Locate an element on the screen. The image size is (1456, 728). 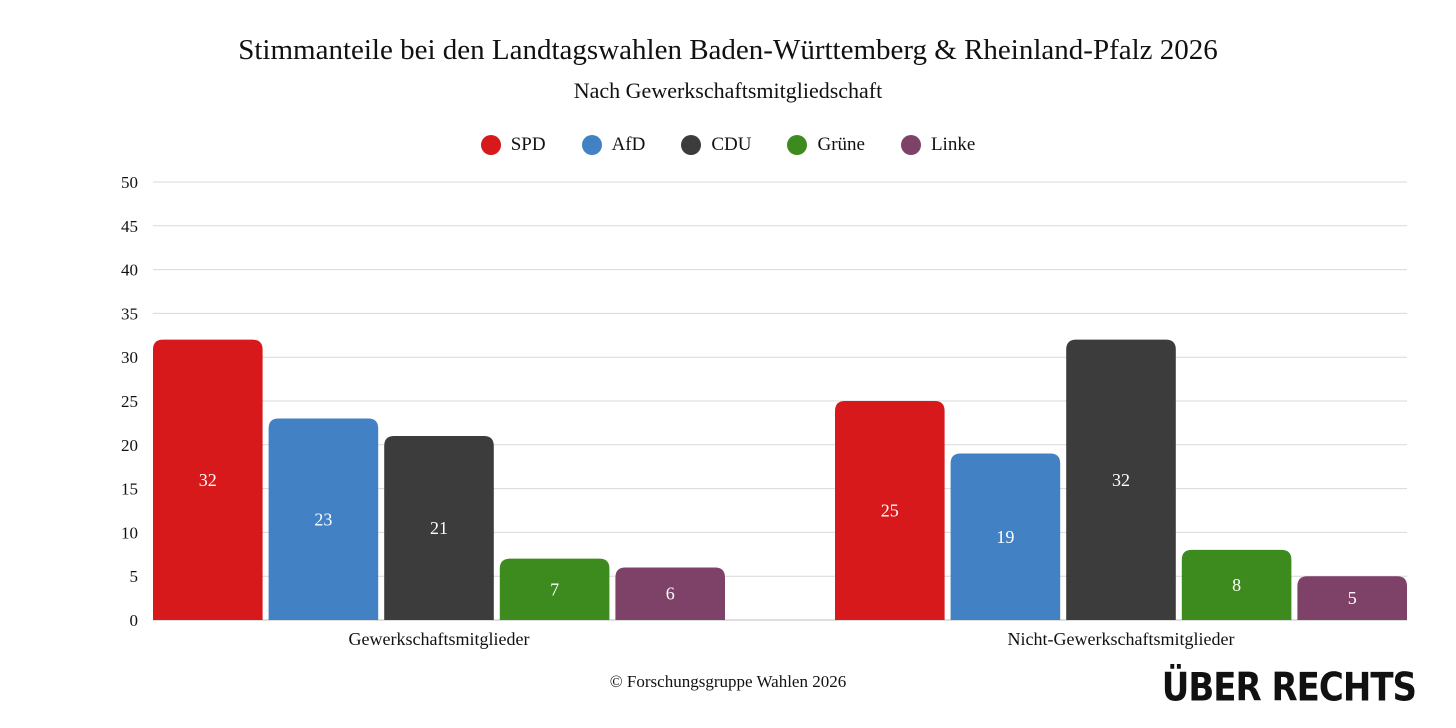
chart-subtitle: Nach Gewerkschaftsmitgliedschaft is located at coordinates (728, 90).